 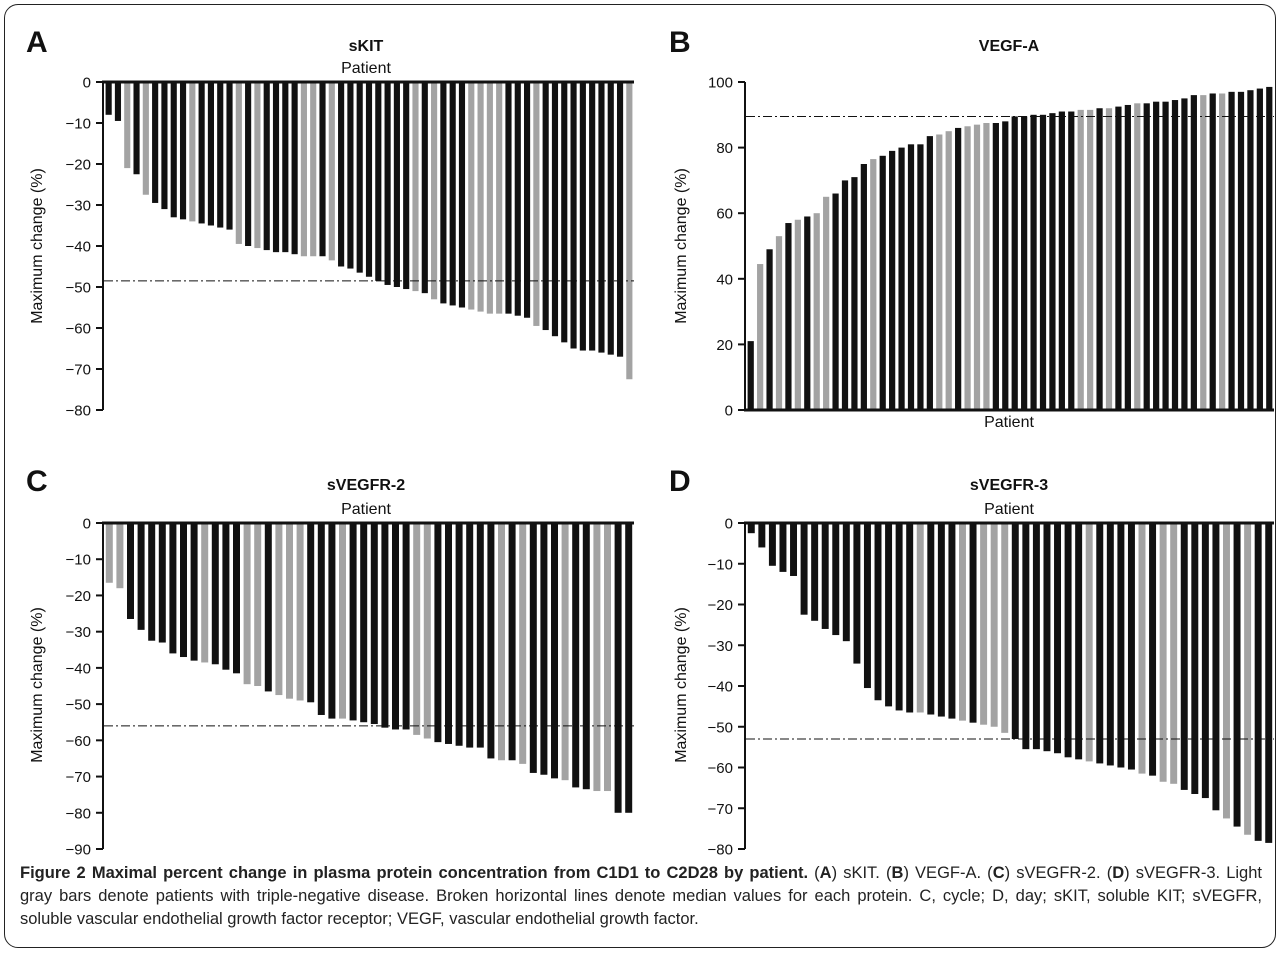 I want to click on caption-text: ) sKIT. (, so click(x=861, y=873).